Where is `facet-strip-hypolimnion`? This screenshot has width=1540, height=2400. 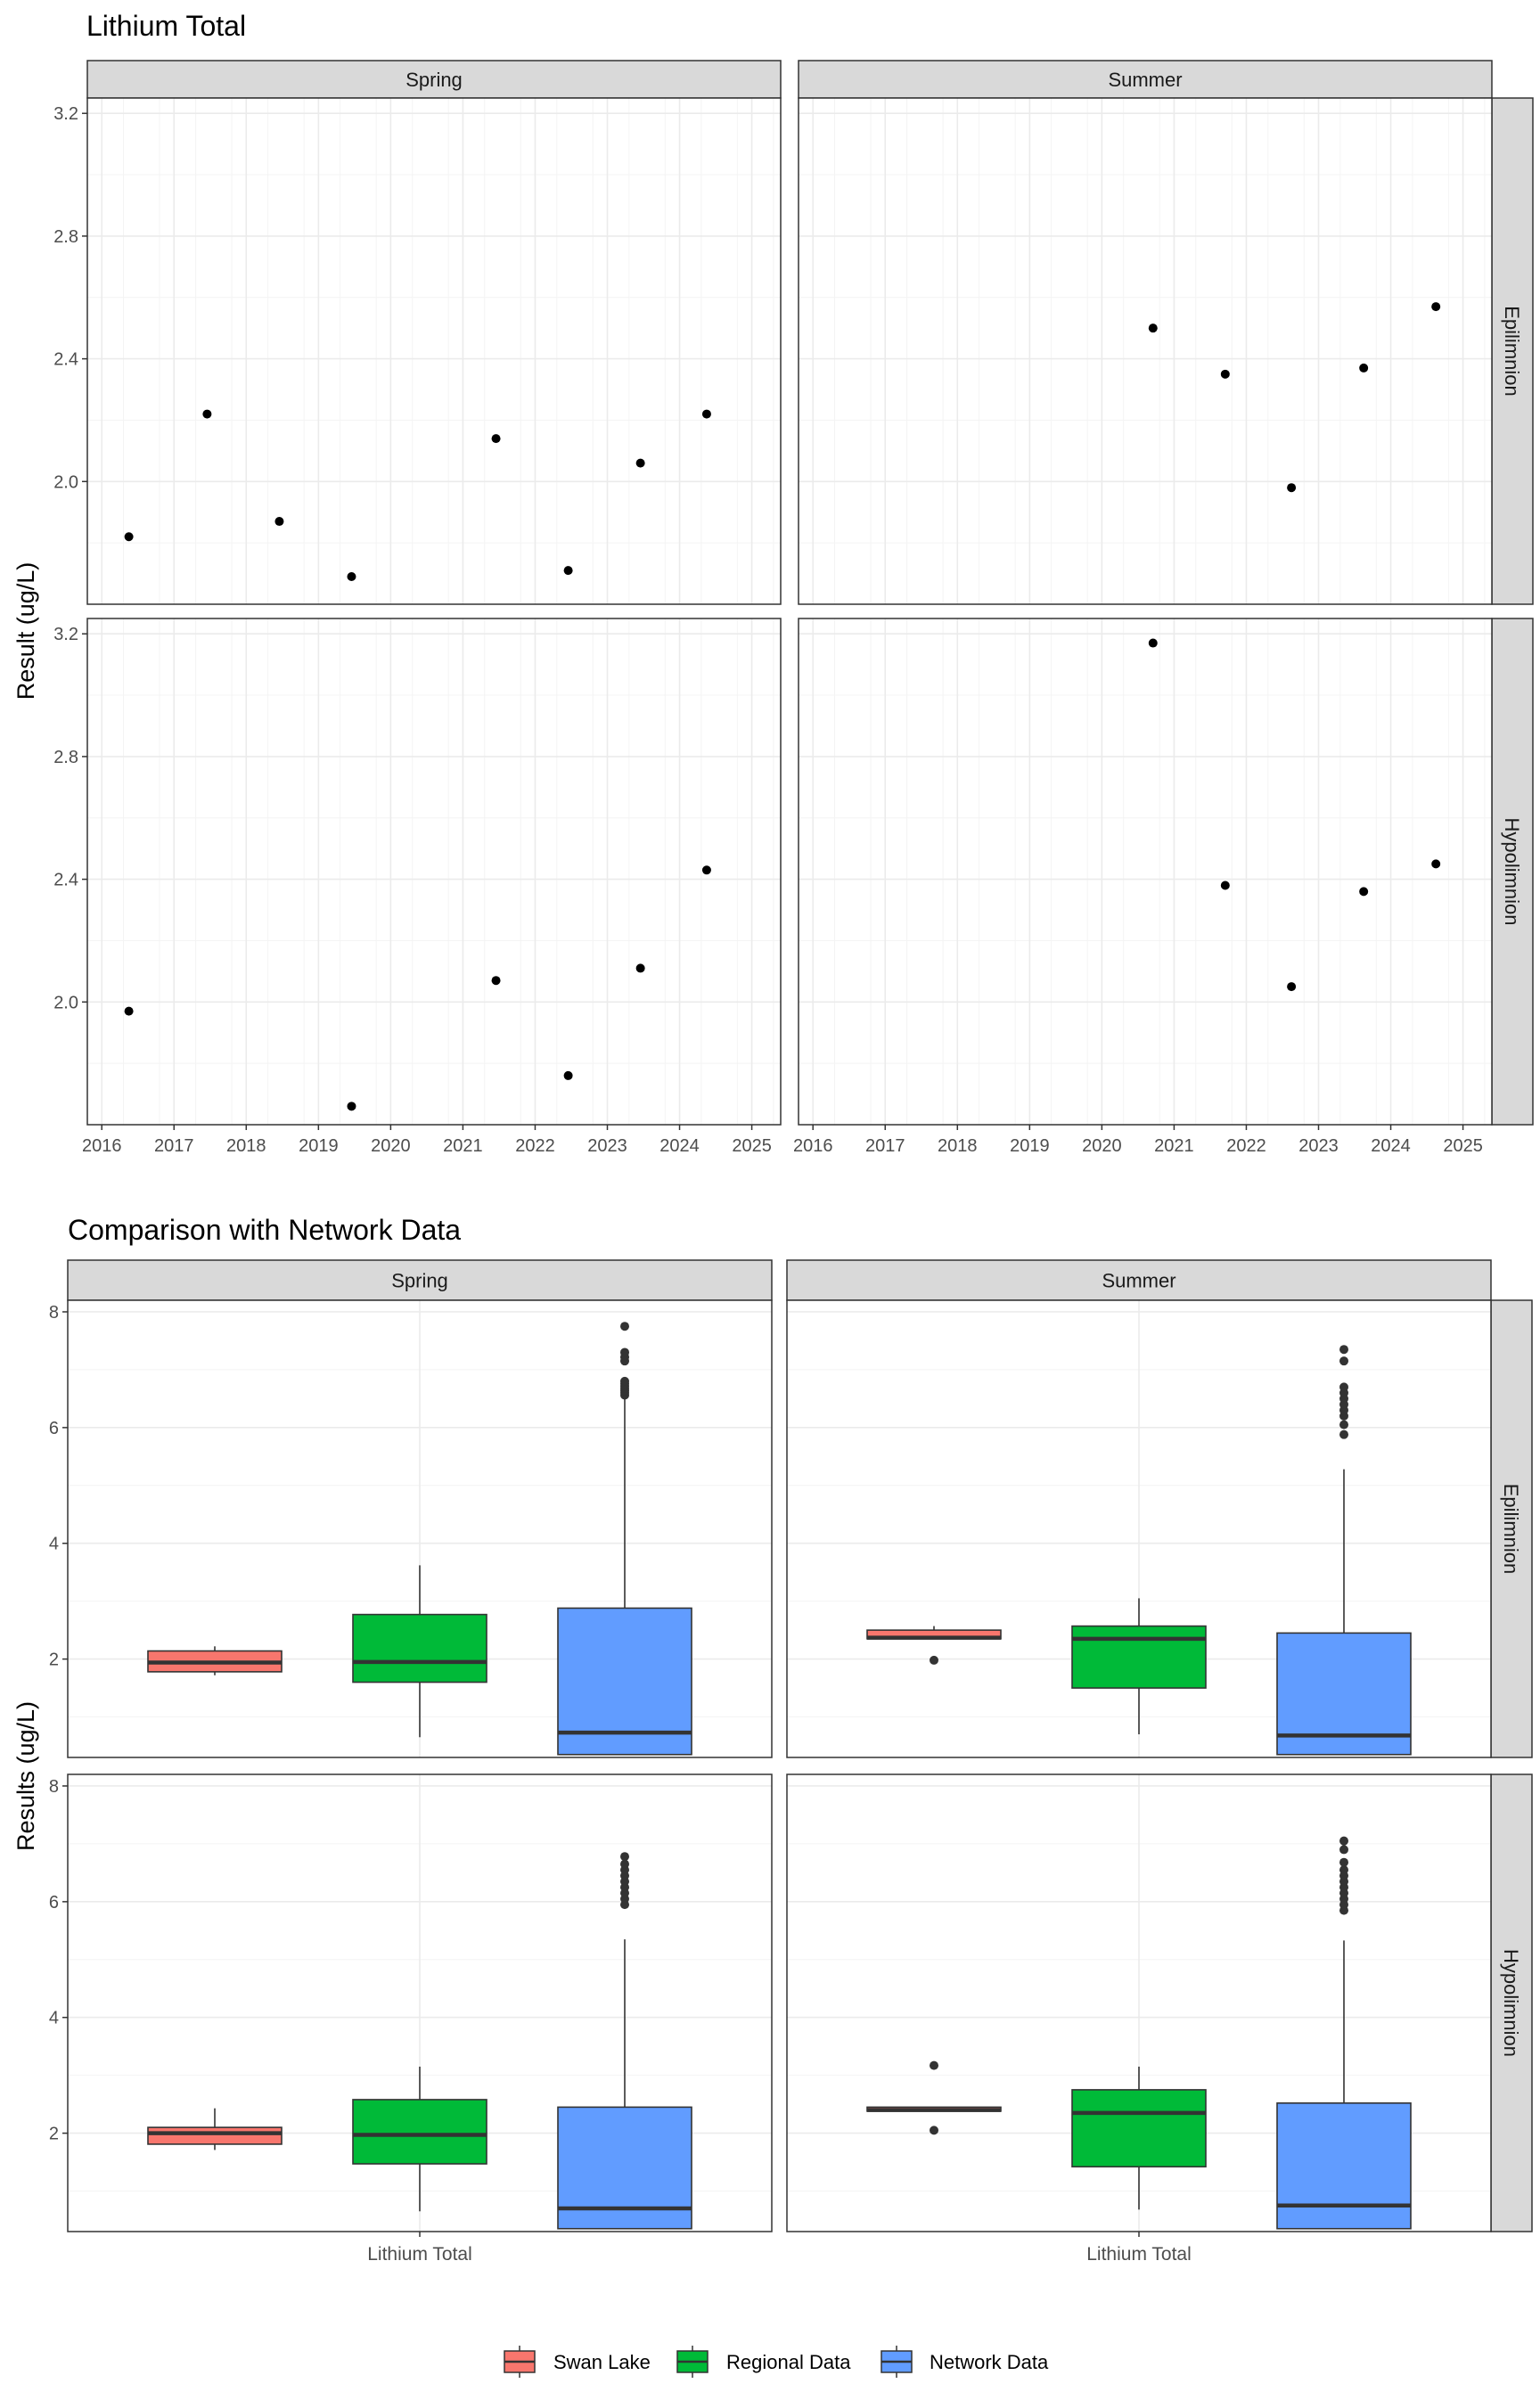 facet-strip-hypolimnion is located at coordinates (1512, 872).